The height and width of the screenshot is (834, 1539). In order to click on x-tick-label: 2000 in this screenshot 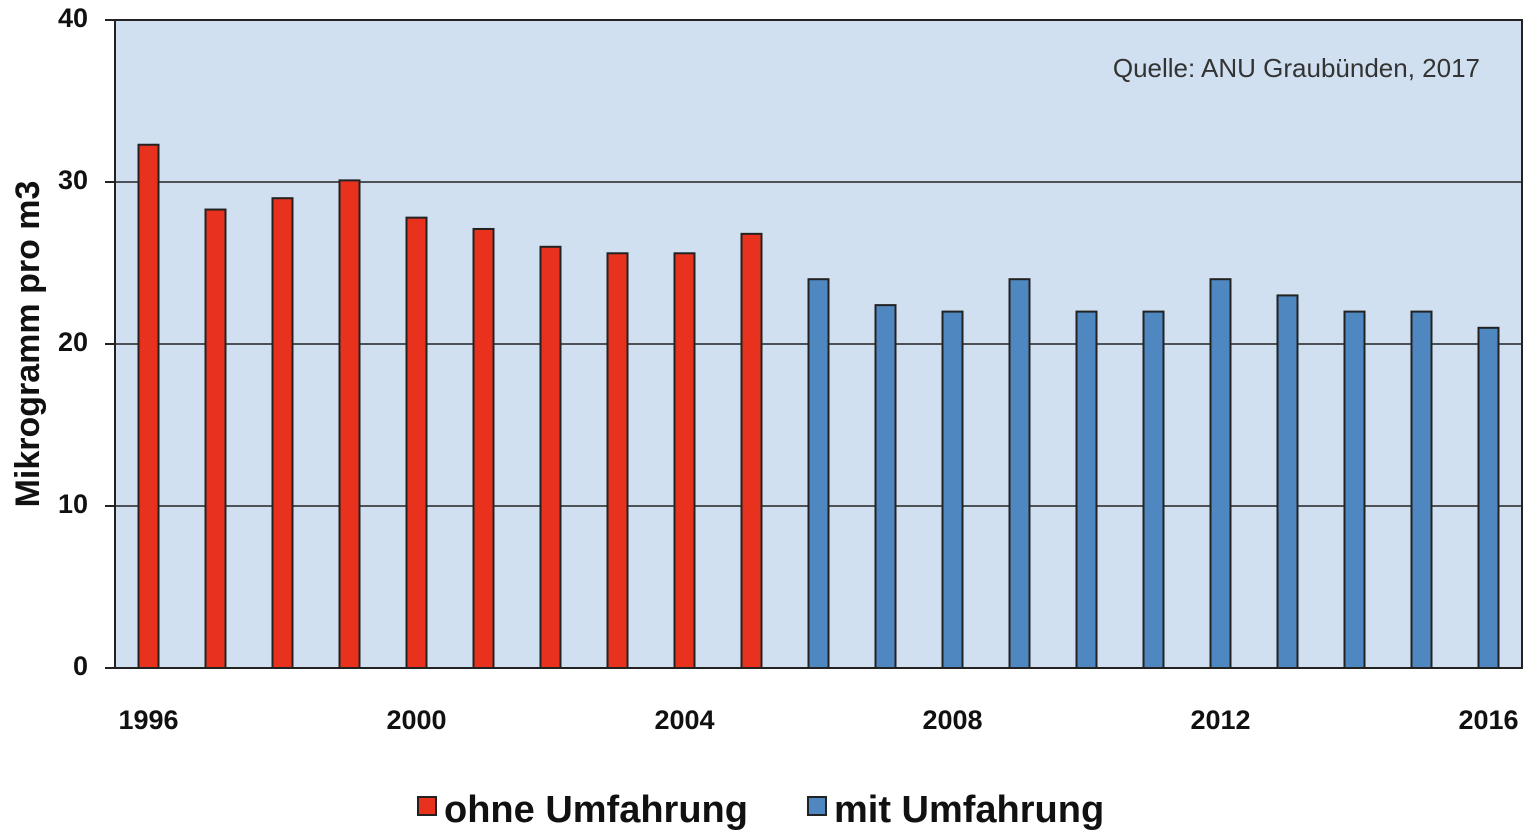, I will do `click(416, 720)`.